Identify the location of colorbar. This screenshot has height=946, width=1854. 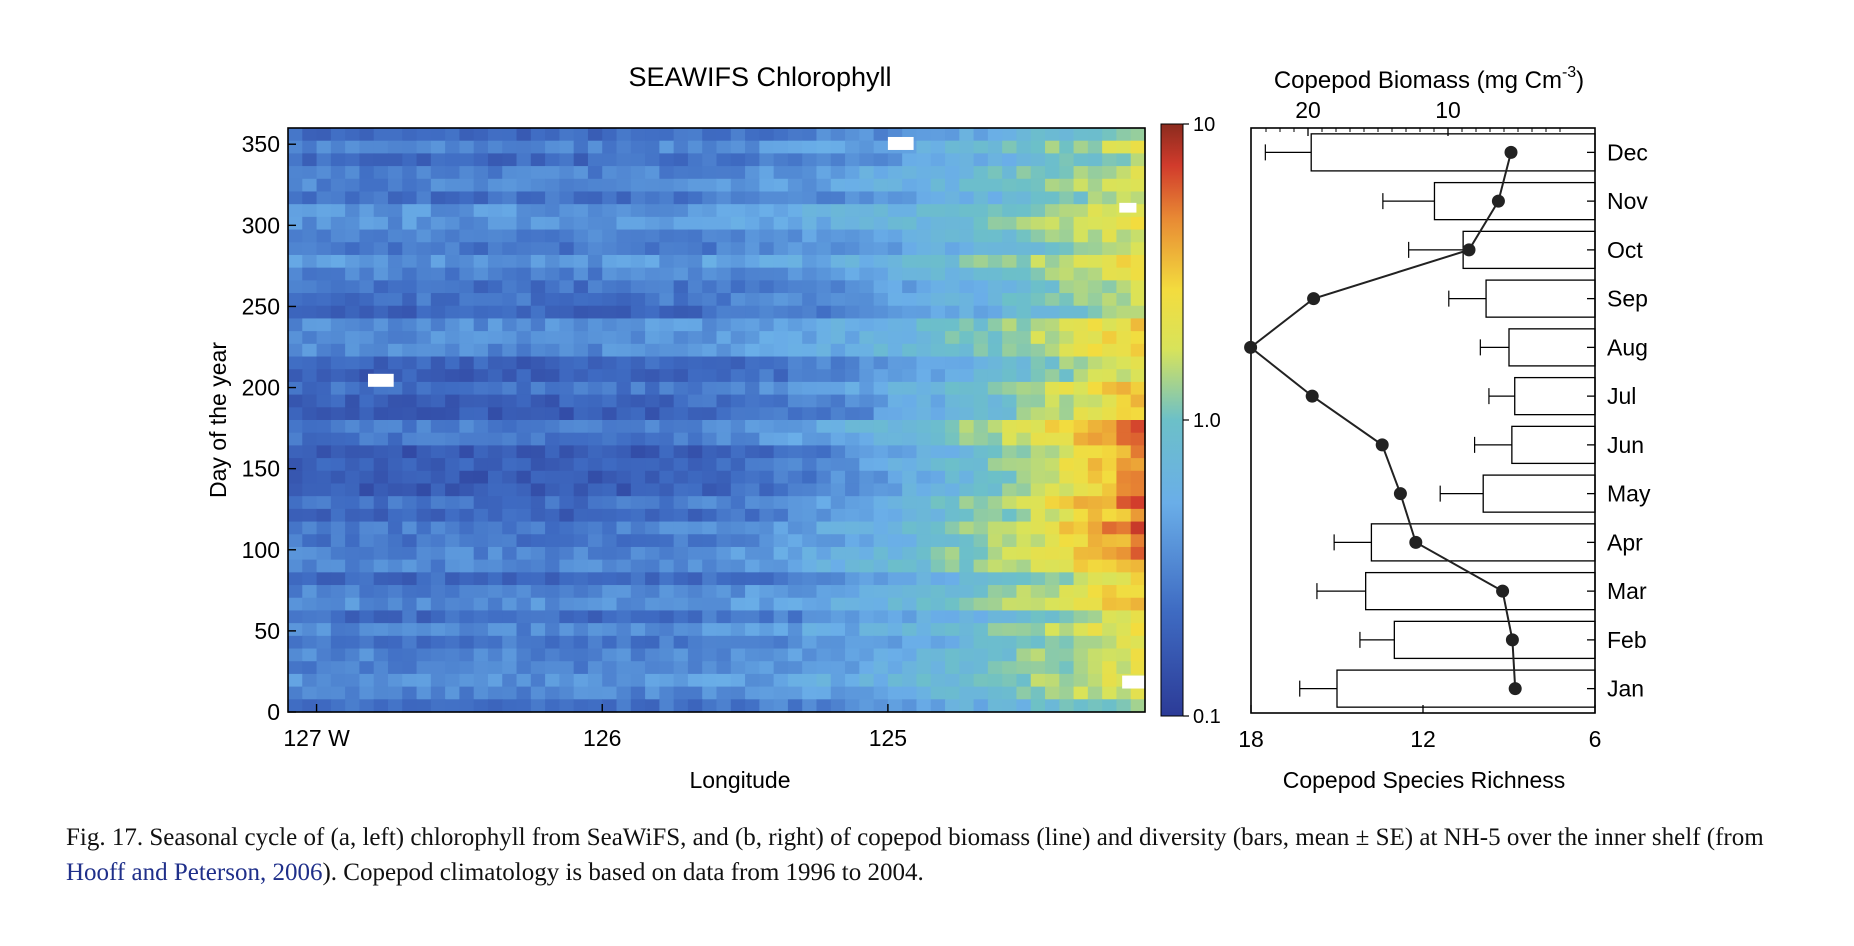
(1172, 420).